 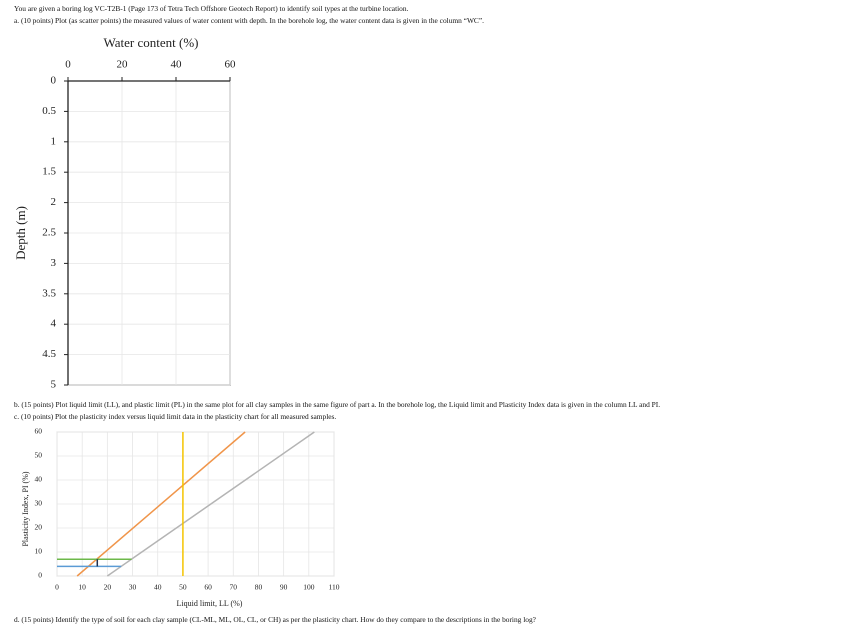 I want to click on y-tick-label: 1.5, so click(x=49, y=172).